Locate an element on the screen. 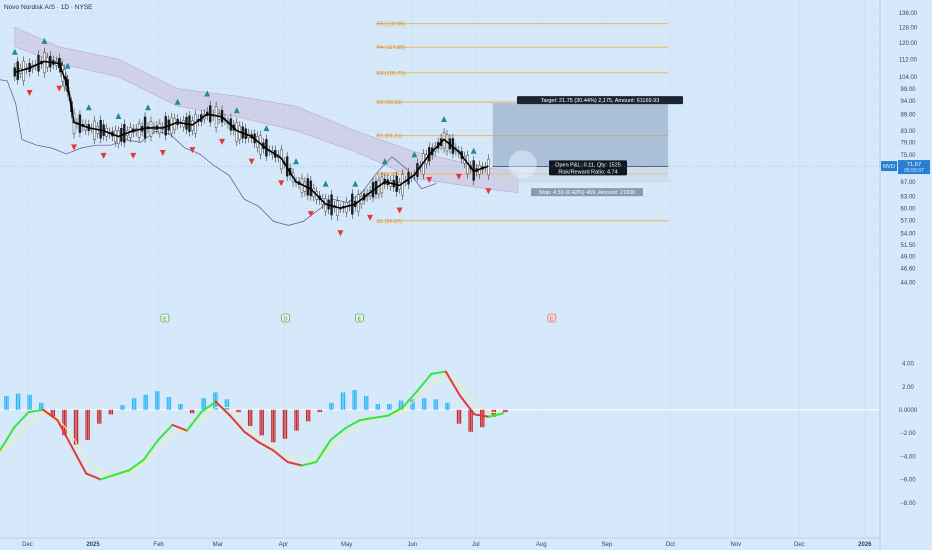 The width and height of the screenshot is (932, 550). pnl-label-text: Open P&L: 0.11, Qty: 1525 is located at coordinates (588, 165).